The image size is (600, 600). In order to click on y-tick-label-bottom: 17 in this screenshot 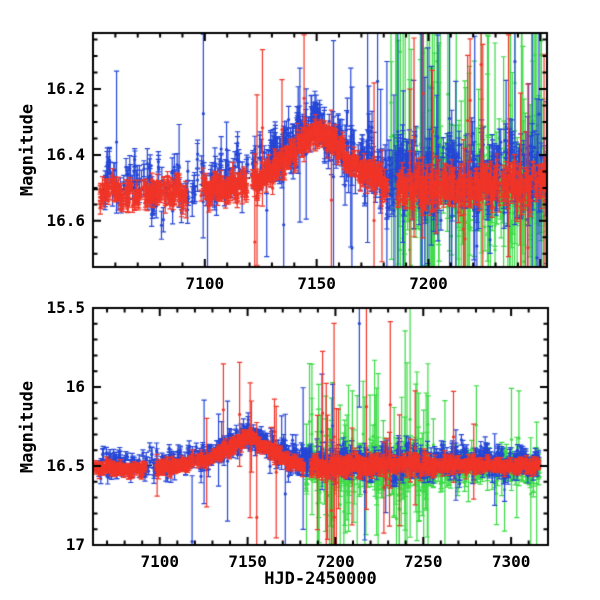, I will do `click(75, 544)`.